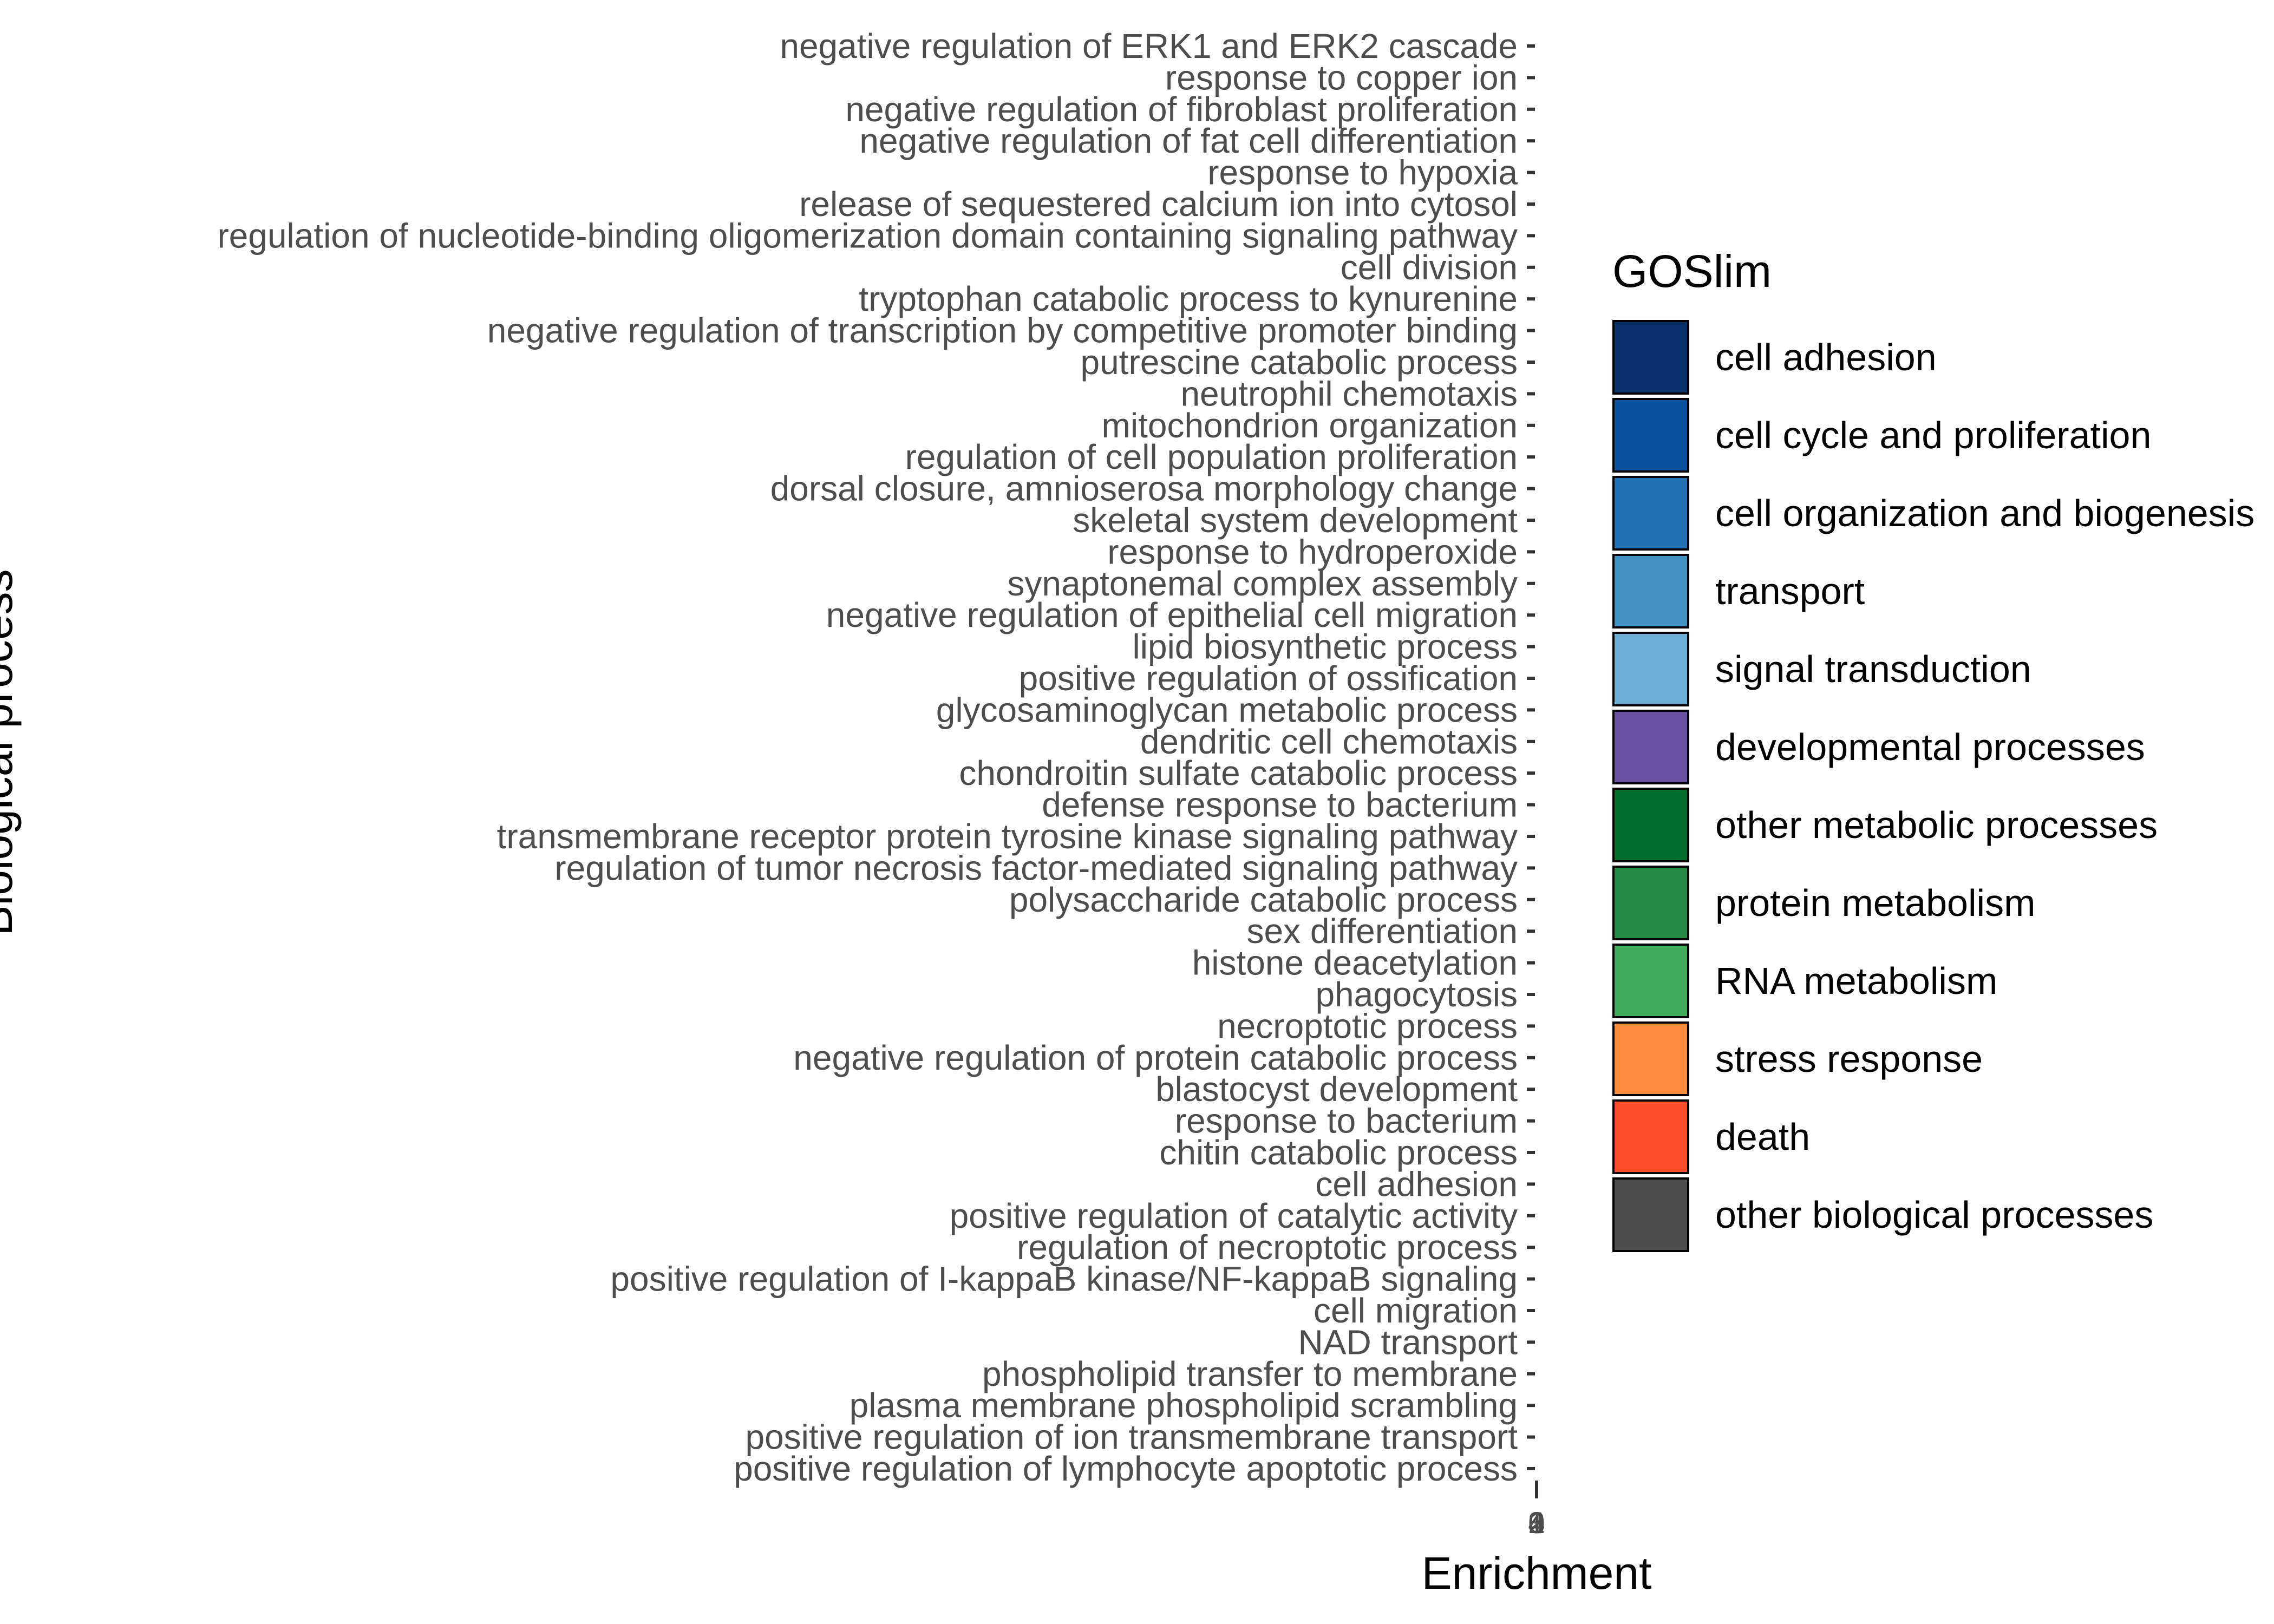 The image size is (2274, 1624). Describe the element at coordinates (1310, 426) in the screenshot. I see `y-tick-label: mitochondrion organization` at that location.